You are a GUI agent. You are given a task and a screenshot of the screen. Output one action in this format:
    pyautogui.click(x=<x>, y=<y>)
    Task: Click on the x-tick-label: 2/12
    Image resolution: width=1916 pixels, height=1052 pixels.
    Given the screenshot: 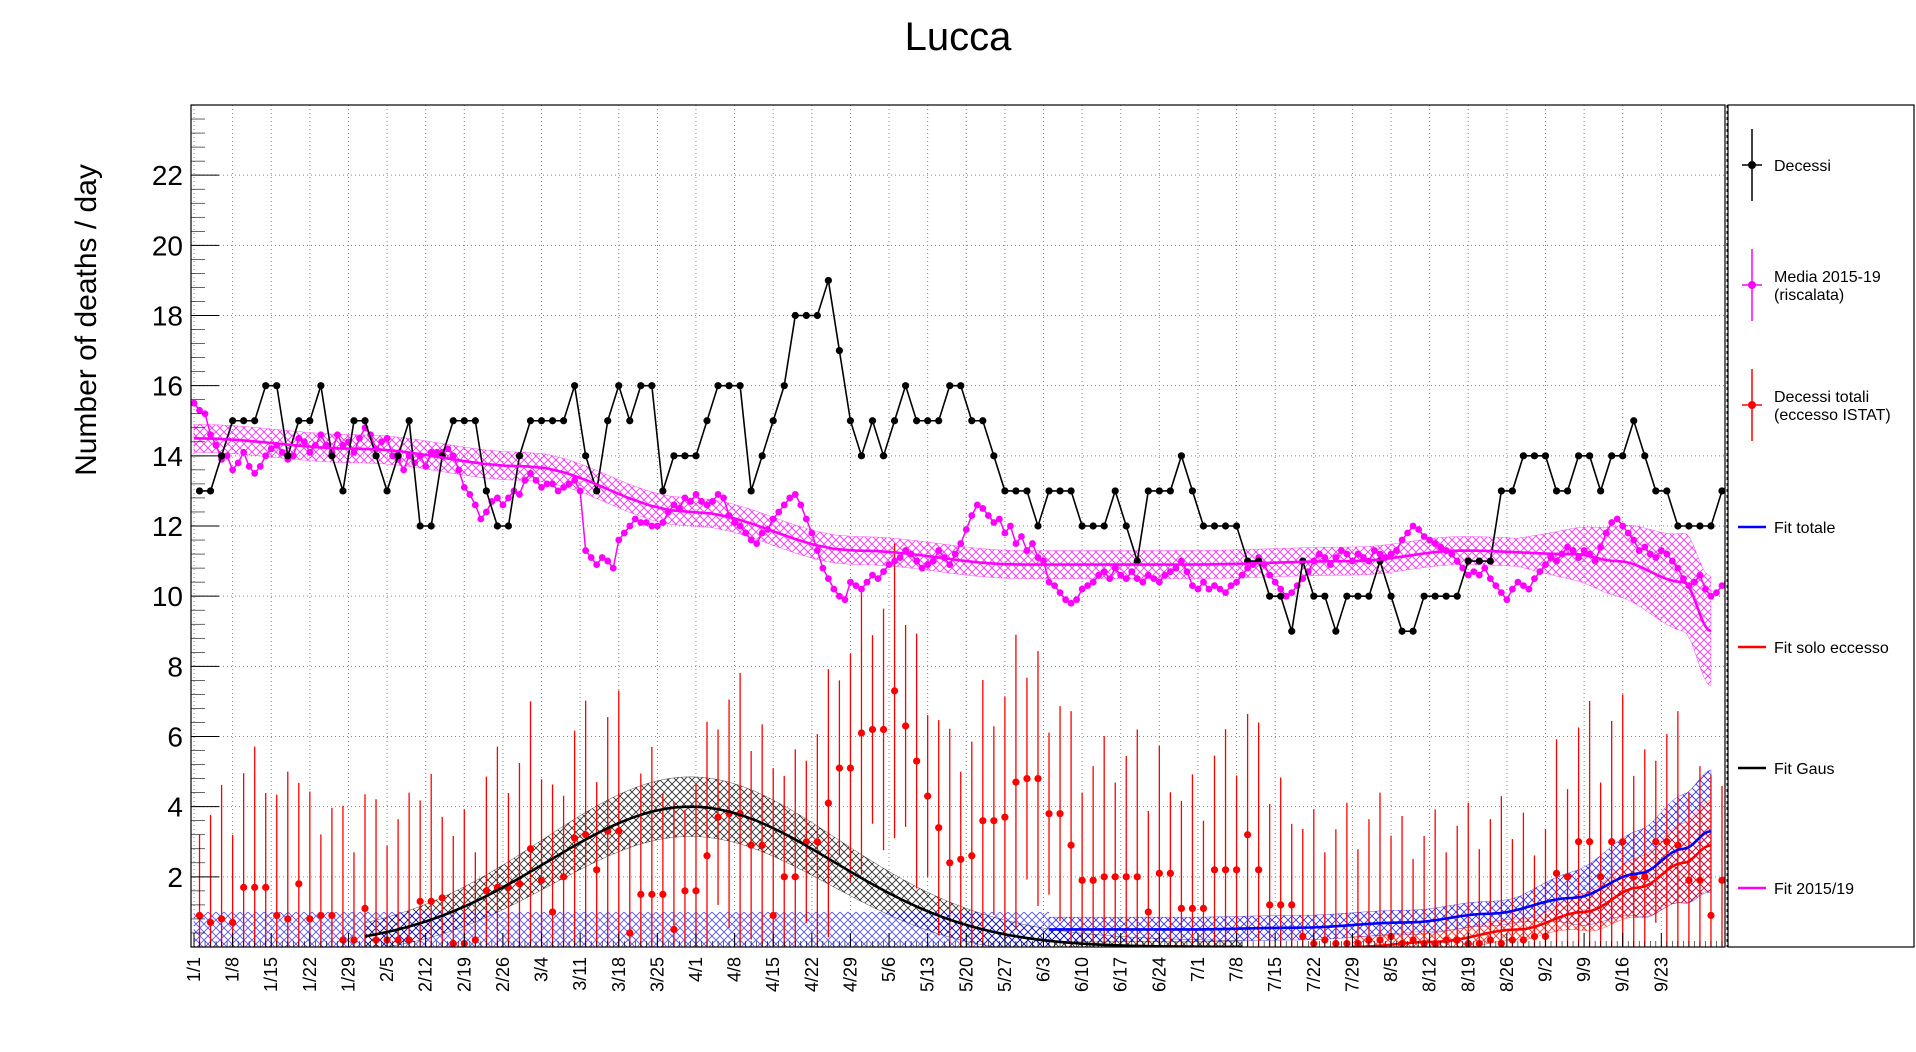 What is the action you would take?
    pyautogui.click(x=426, y=974)
    